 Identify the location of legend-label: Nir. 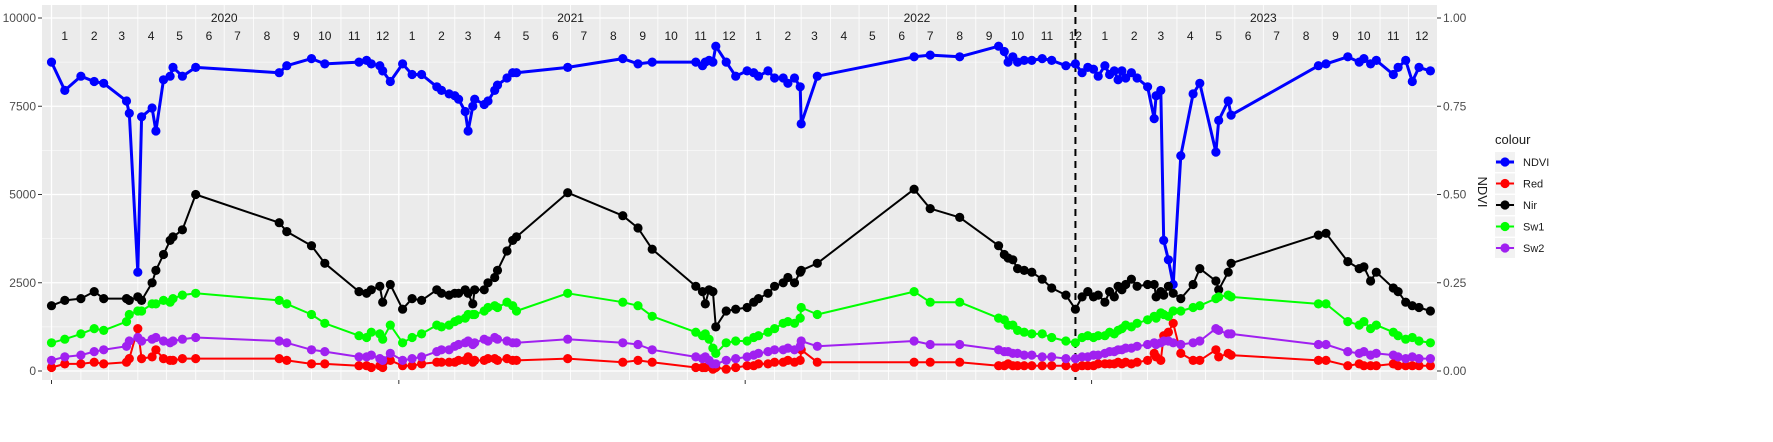
(1530, 206).